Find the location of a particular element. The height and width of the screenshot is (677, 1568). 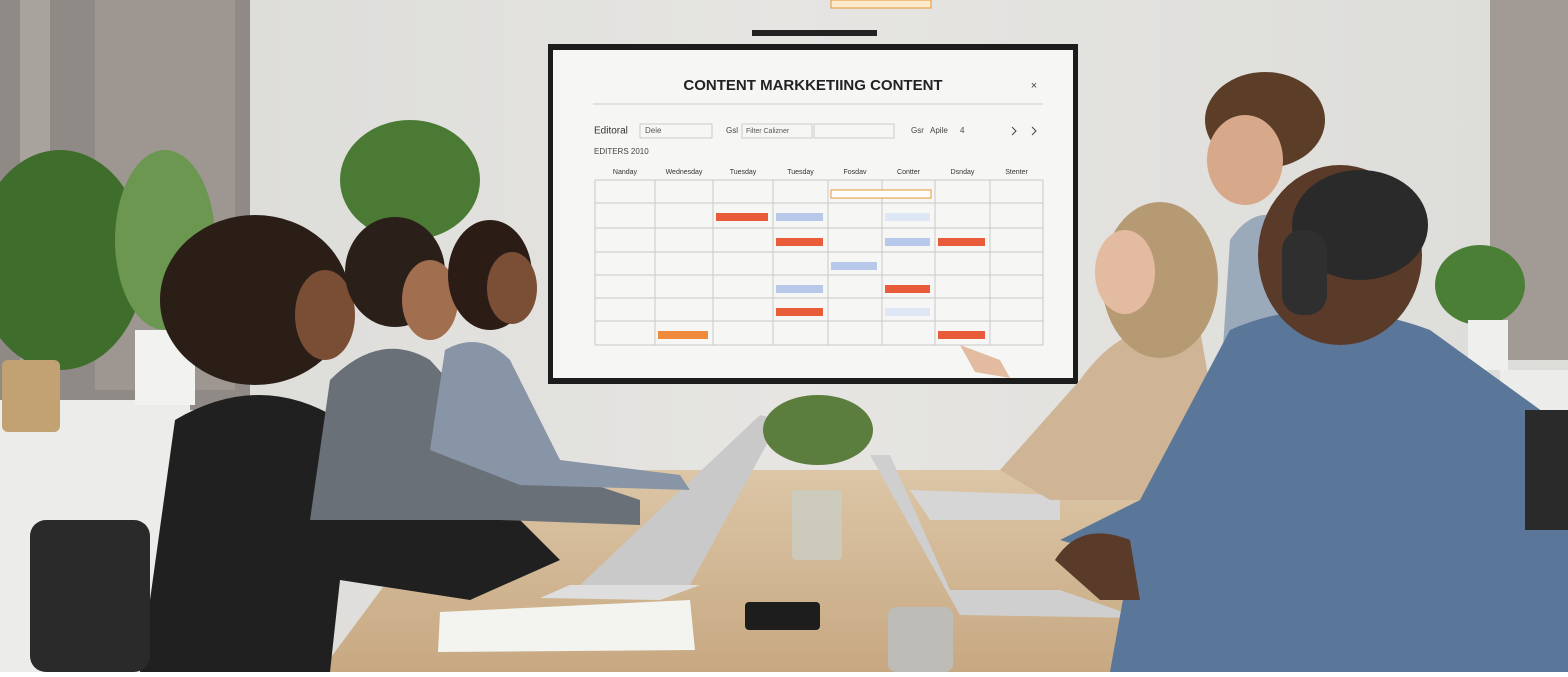

person-jacket is located at coordinates (350, 533).